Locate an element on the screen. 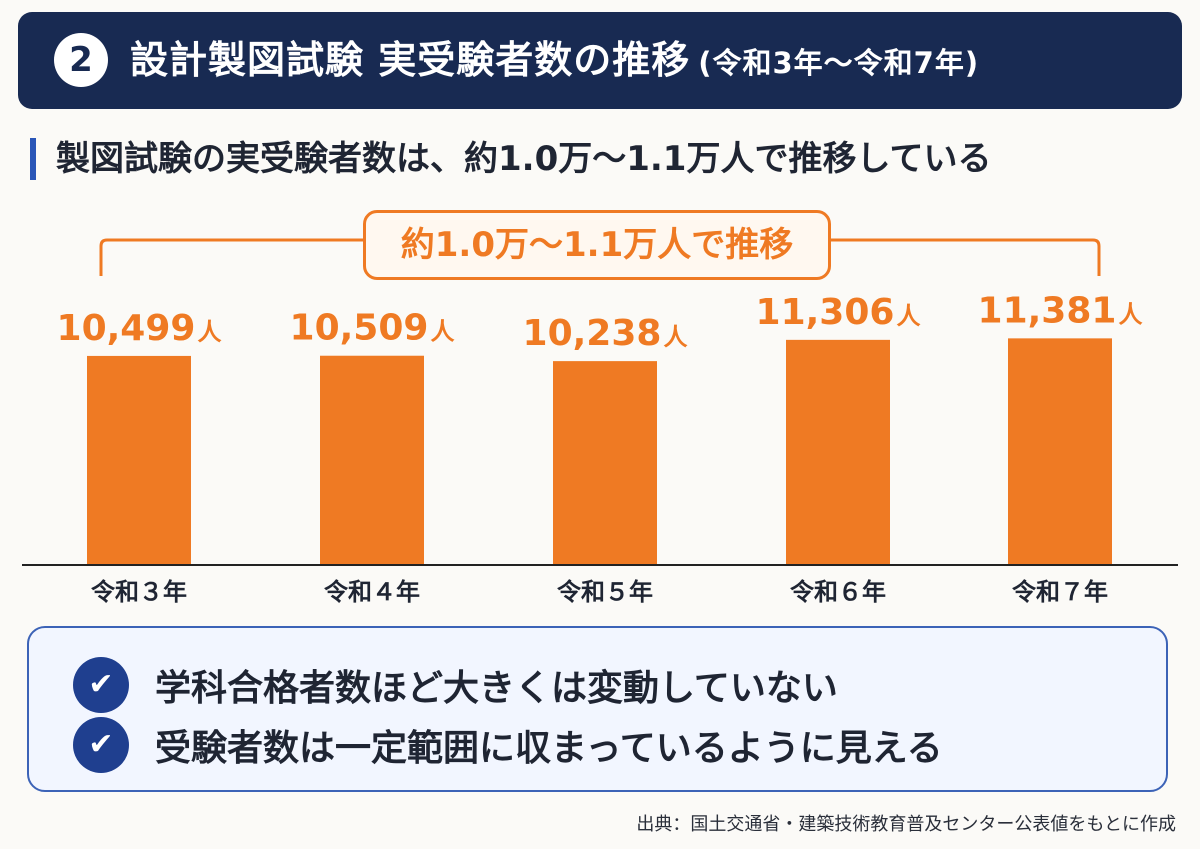 Image resolution: width=1200 pixels, height=849 pixels. subheading-accent-bar is located at coordinates (33, 159).